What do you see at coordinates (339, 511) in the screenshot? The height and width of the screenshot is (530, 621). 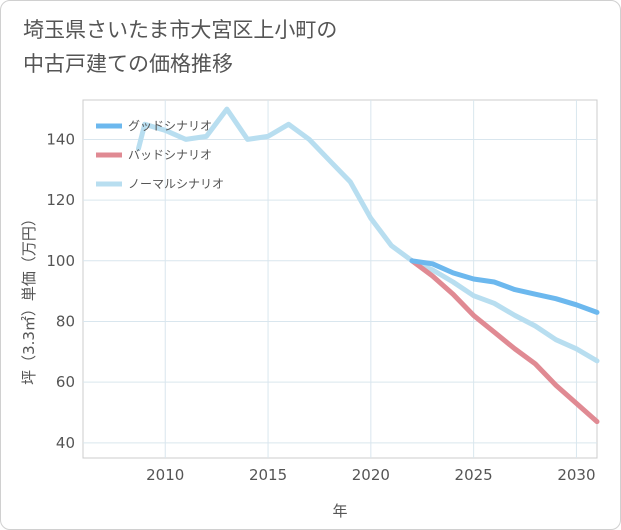 I see `x-axis-label: 年` at bounding box center [339, 511].